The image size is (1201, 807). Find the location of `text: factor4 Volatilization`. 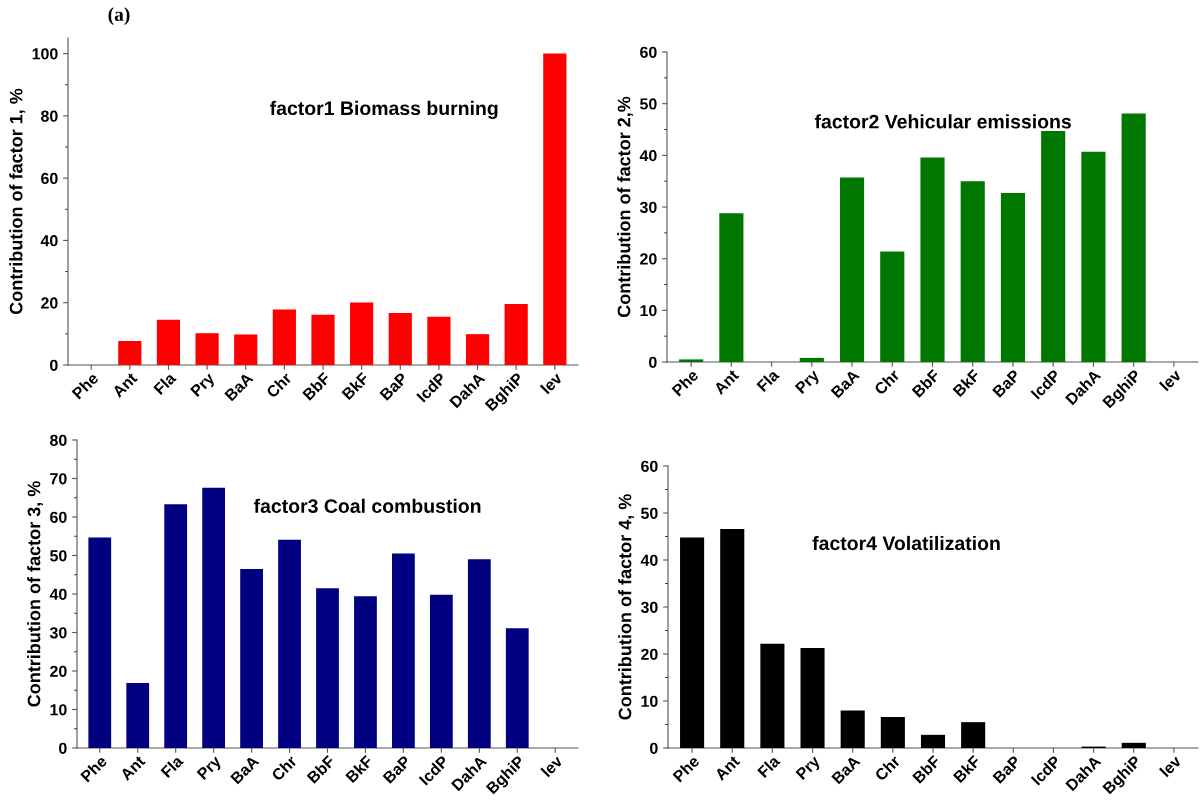

text: factor4 Volatilization is located at coordinates (906, 543).